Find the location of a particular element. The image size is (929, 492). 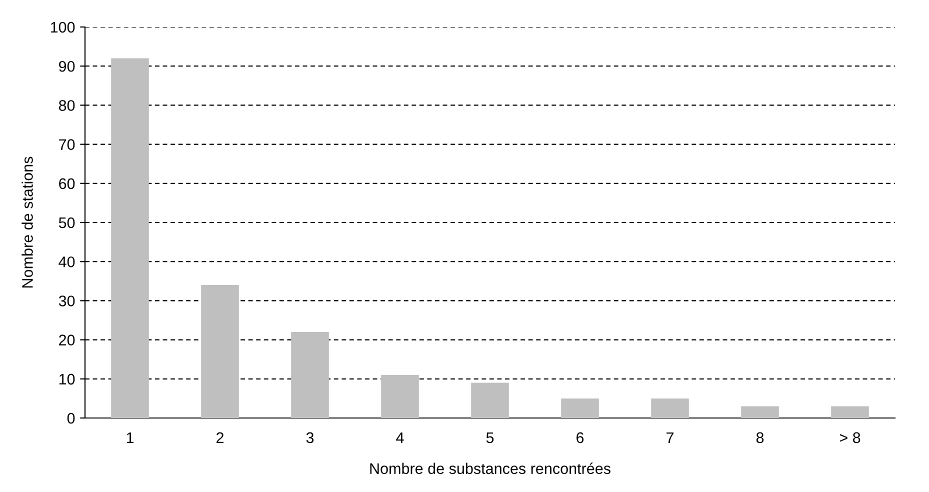

x-tick-label: 6 is located at coordinates (580, 438).